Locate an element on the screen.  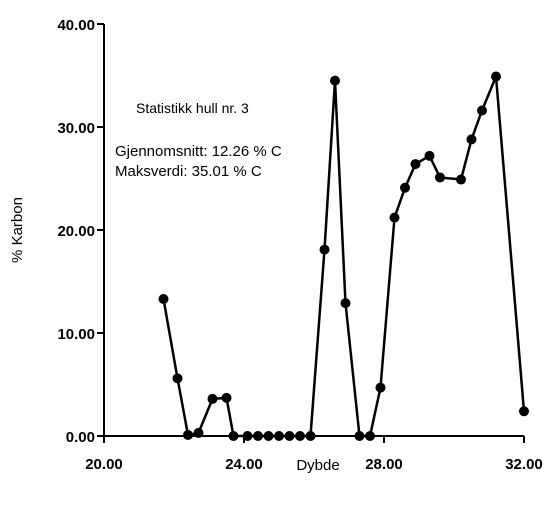
x-tick-label: 28.00 is located at coordinates (384, 464).